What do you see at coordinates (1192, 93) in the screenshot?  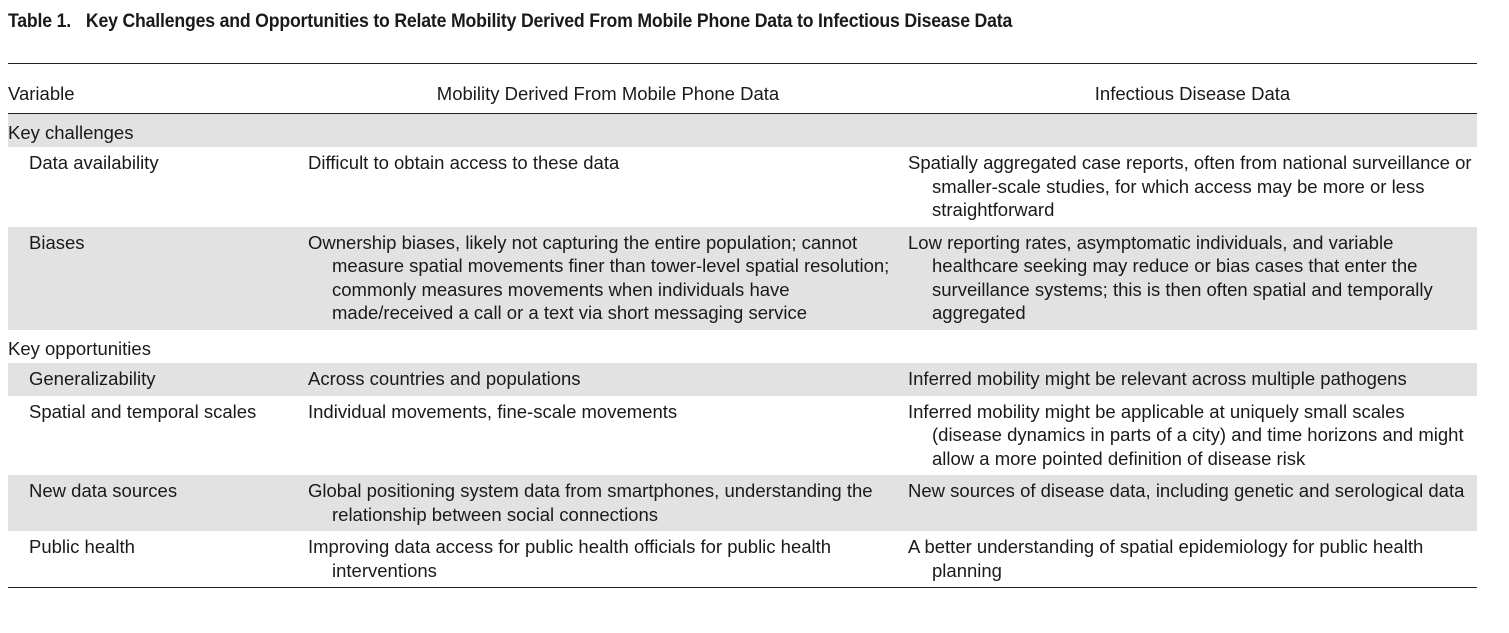 I see `header-disease: Infectious Disease Data` at bounding box center [1192, 93].